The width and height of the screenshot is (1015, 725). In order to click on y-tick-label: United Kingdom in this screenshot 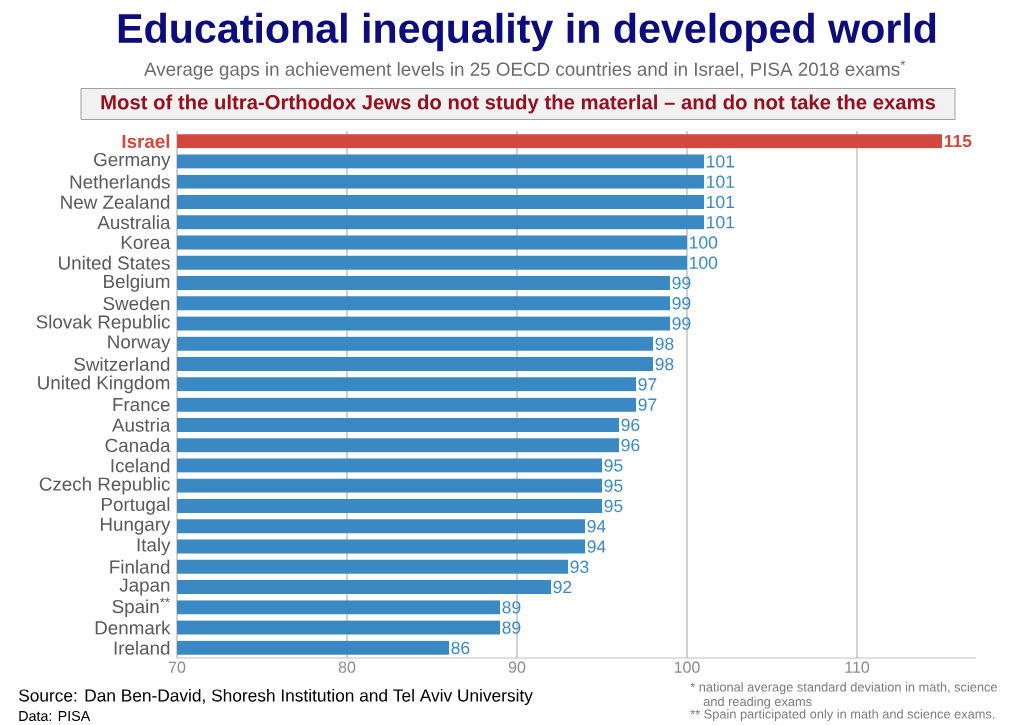, I will do `click(104, 384)`.